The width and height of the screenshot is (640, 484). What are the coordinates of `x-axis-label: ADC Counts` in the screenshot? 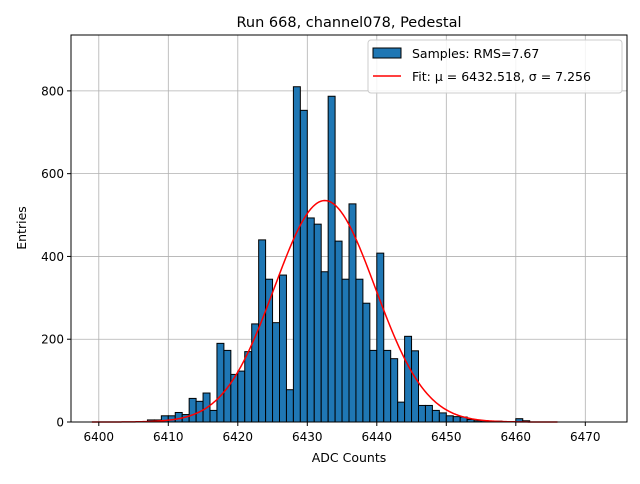 It's located at (349, 457).